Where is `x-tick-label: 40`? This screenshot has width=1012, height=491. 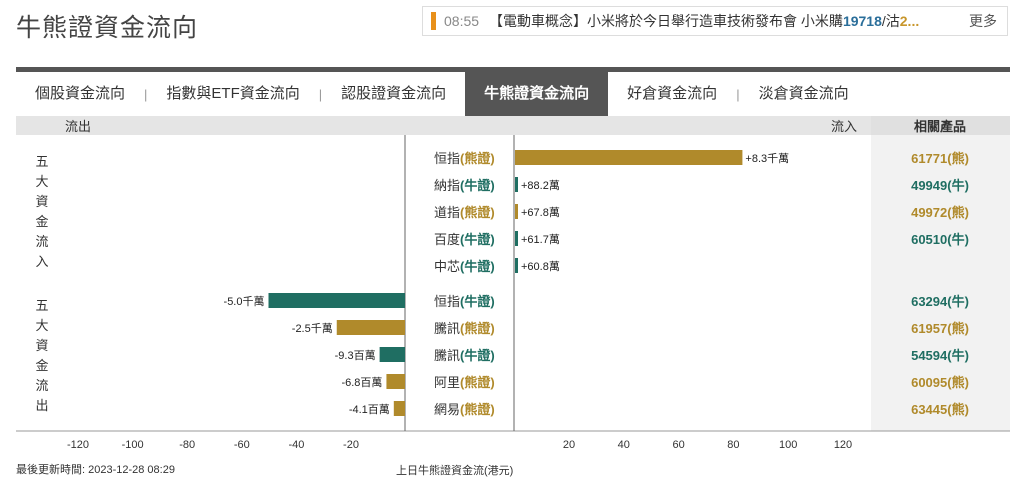
x-tick-label: 40 is located at coordinates (624, 445).